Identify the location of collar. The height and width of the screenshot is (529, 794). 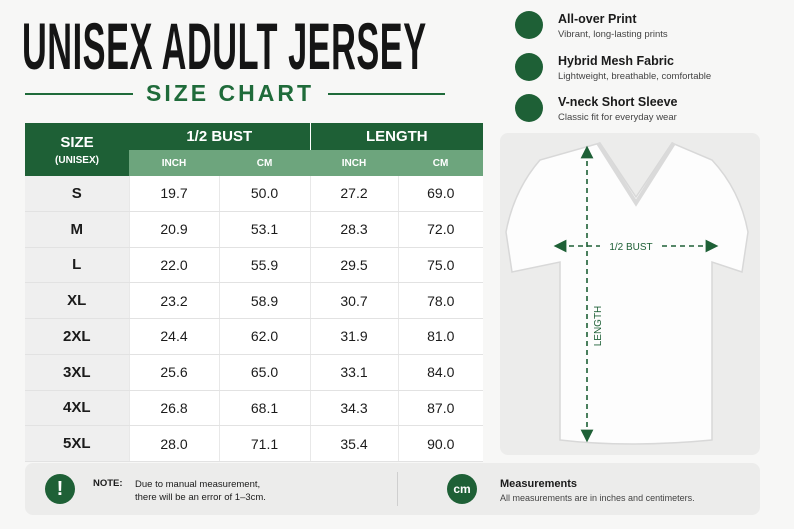
(636, 174).